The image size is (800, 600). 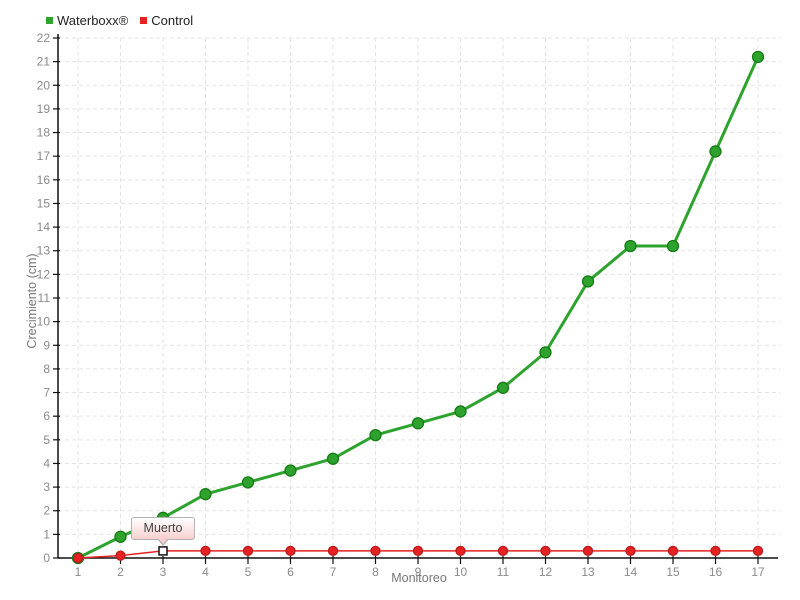 What do you see at coordinates (290, 572) in the screenshot?
I see `x-tick-label: 6` at bounding box center [290, 572].